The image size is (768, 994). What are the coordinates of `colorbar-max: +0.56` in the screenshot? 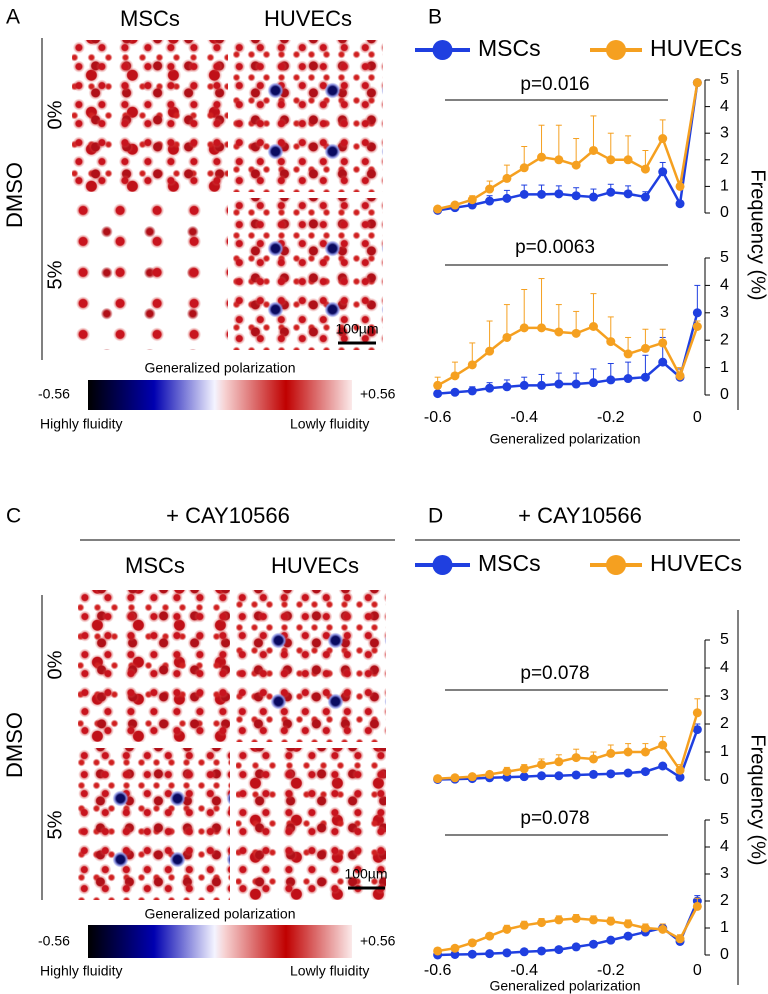 It's located at (378, 394).